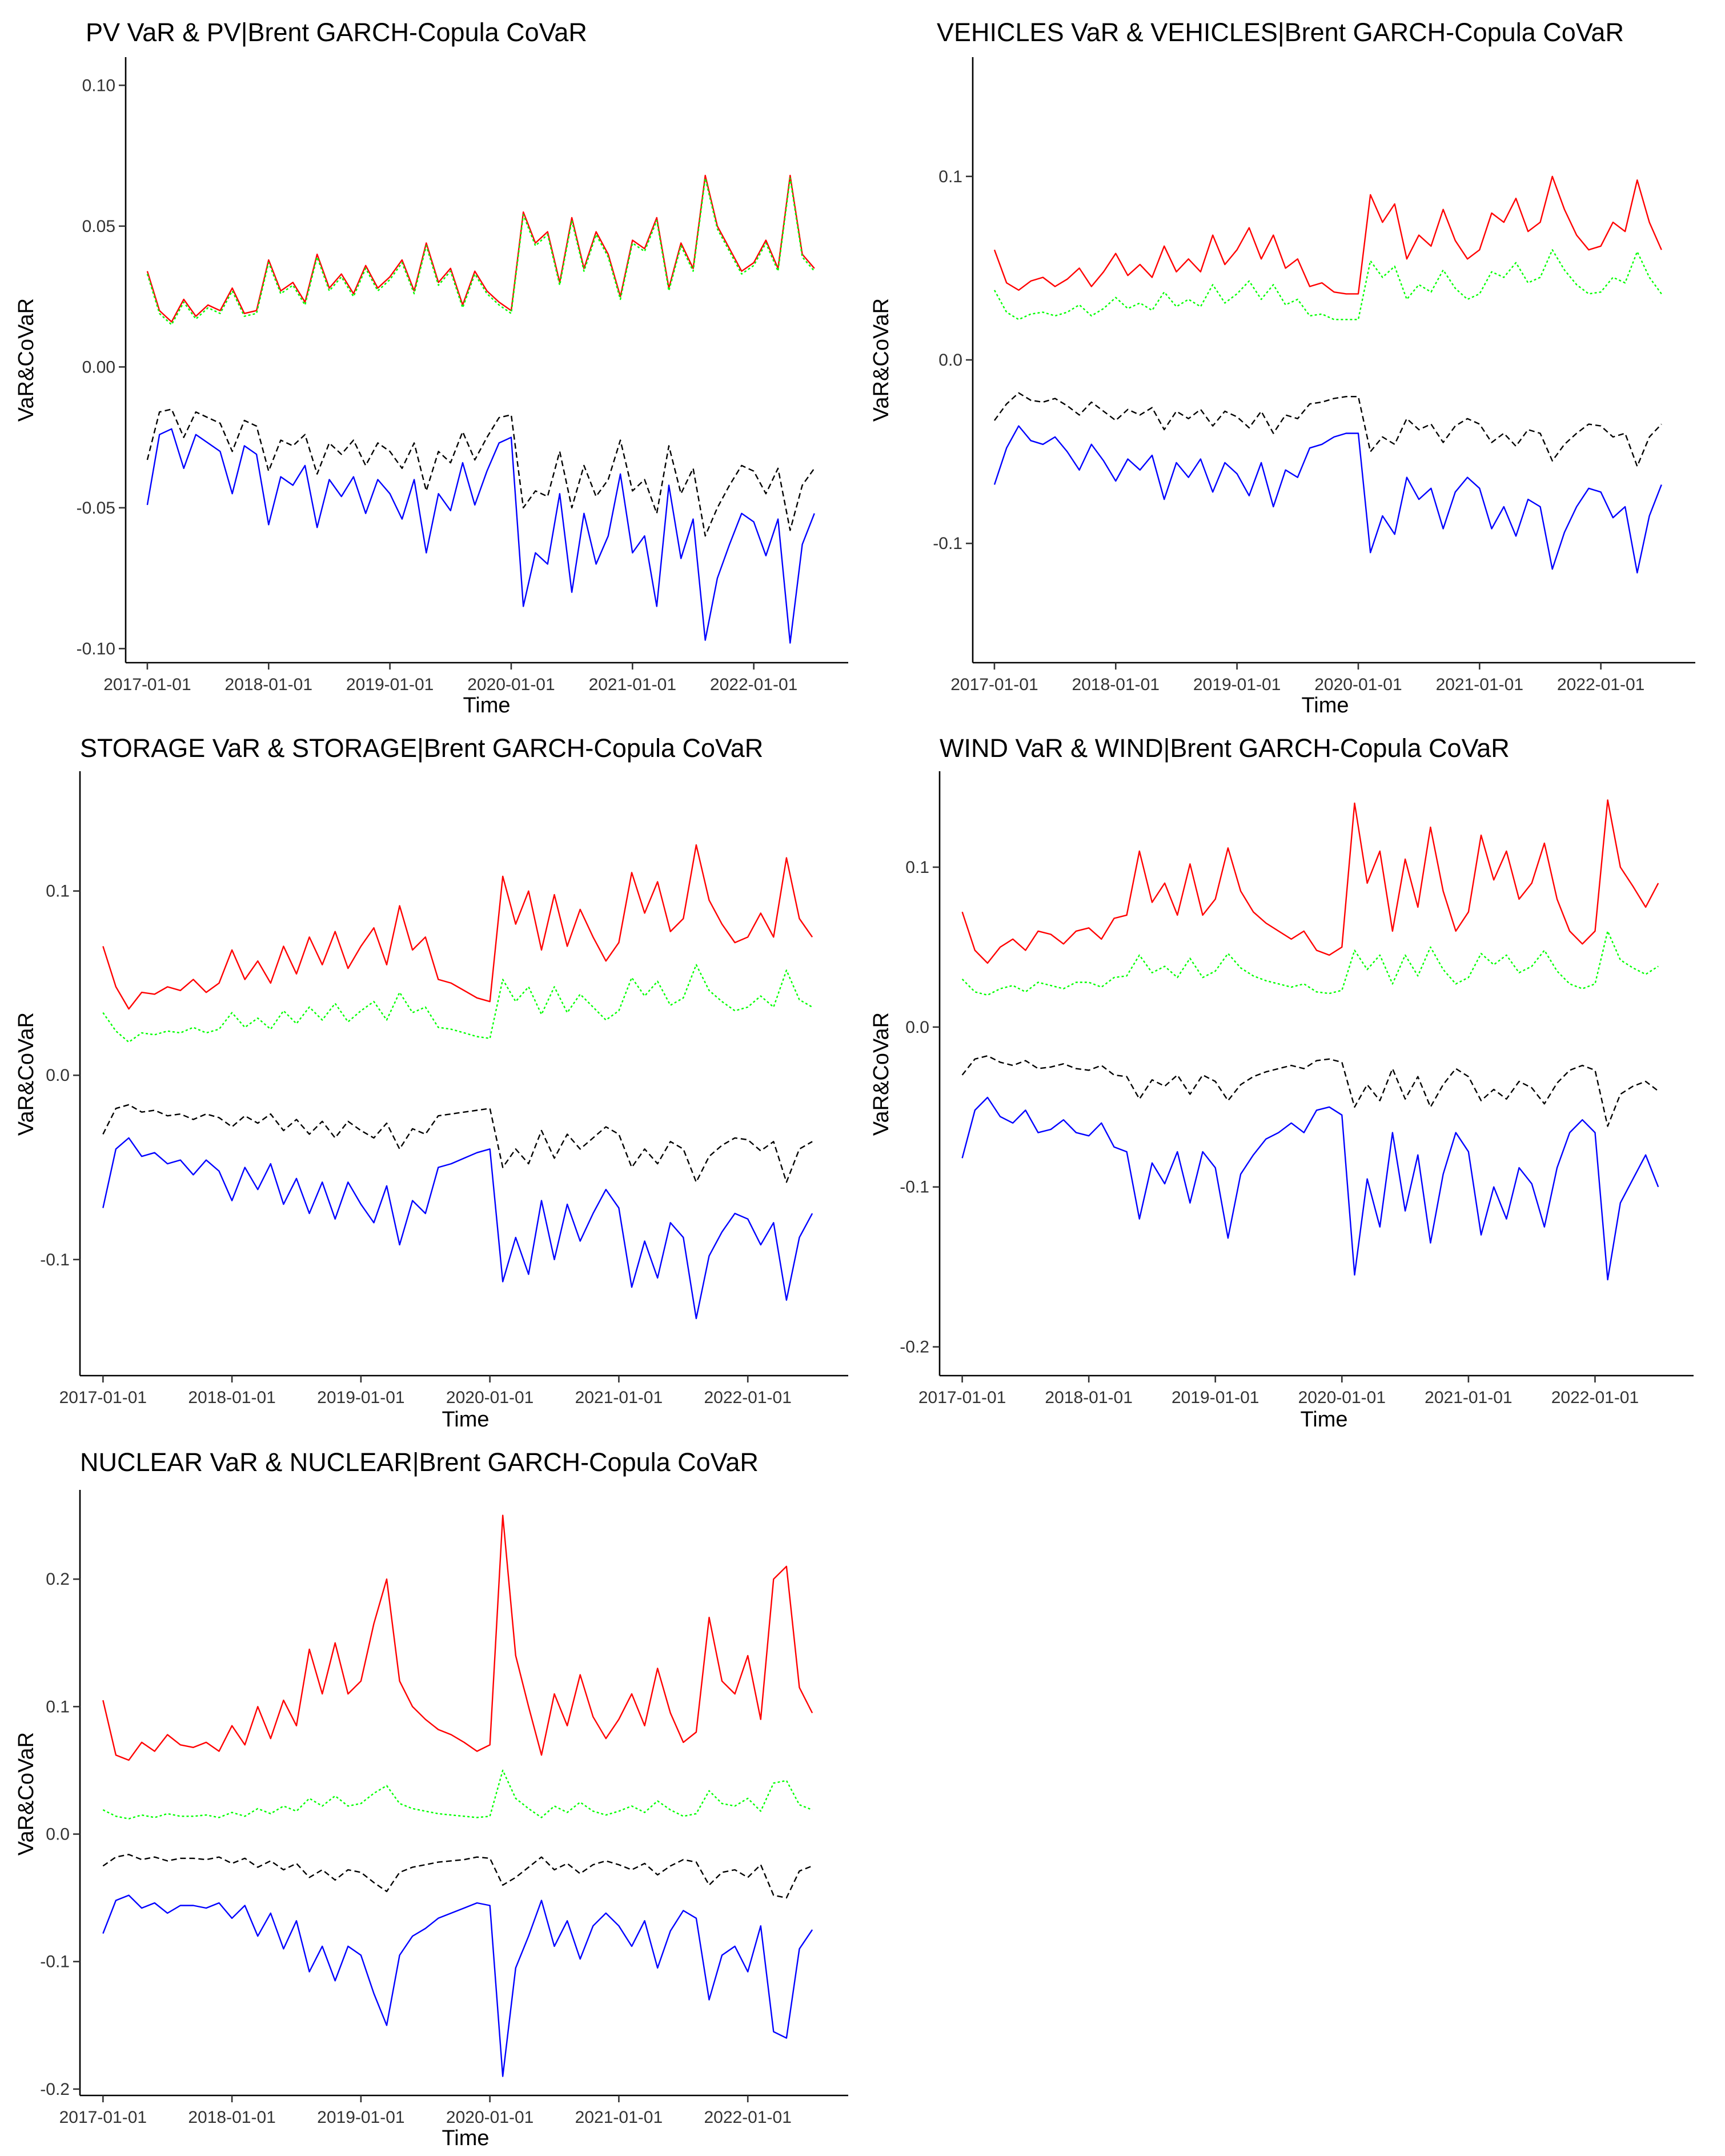  I want to click on y-tick-label: 0.05, so click(98, 226).